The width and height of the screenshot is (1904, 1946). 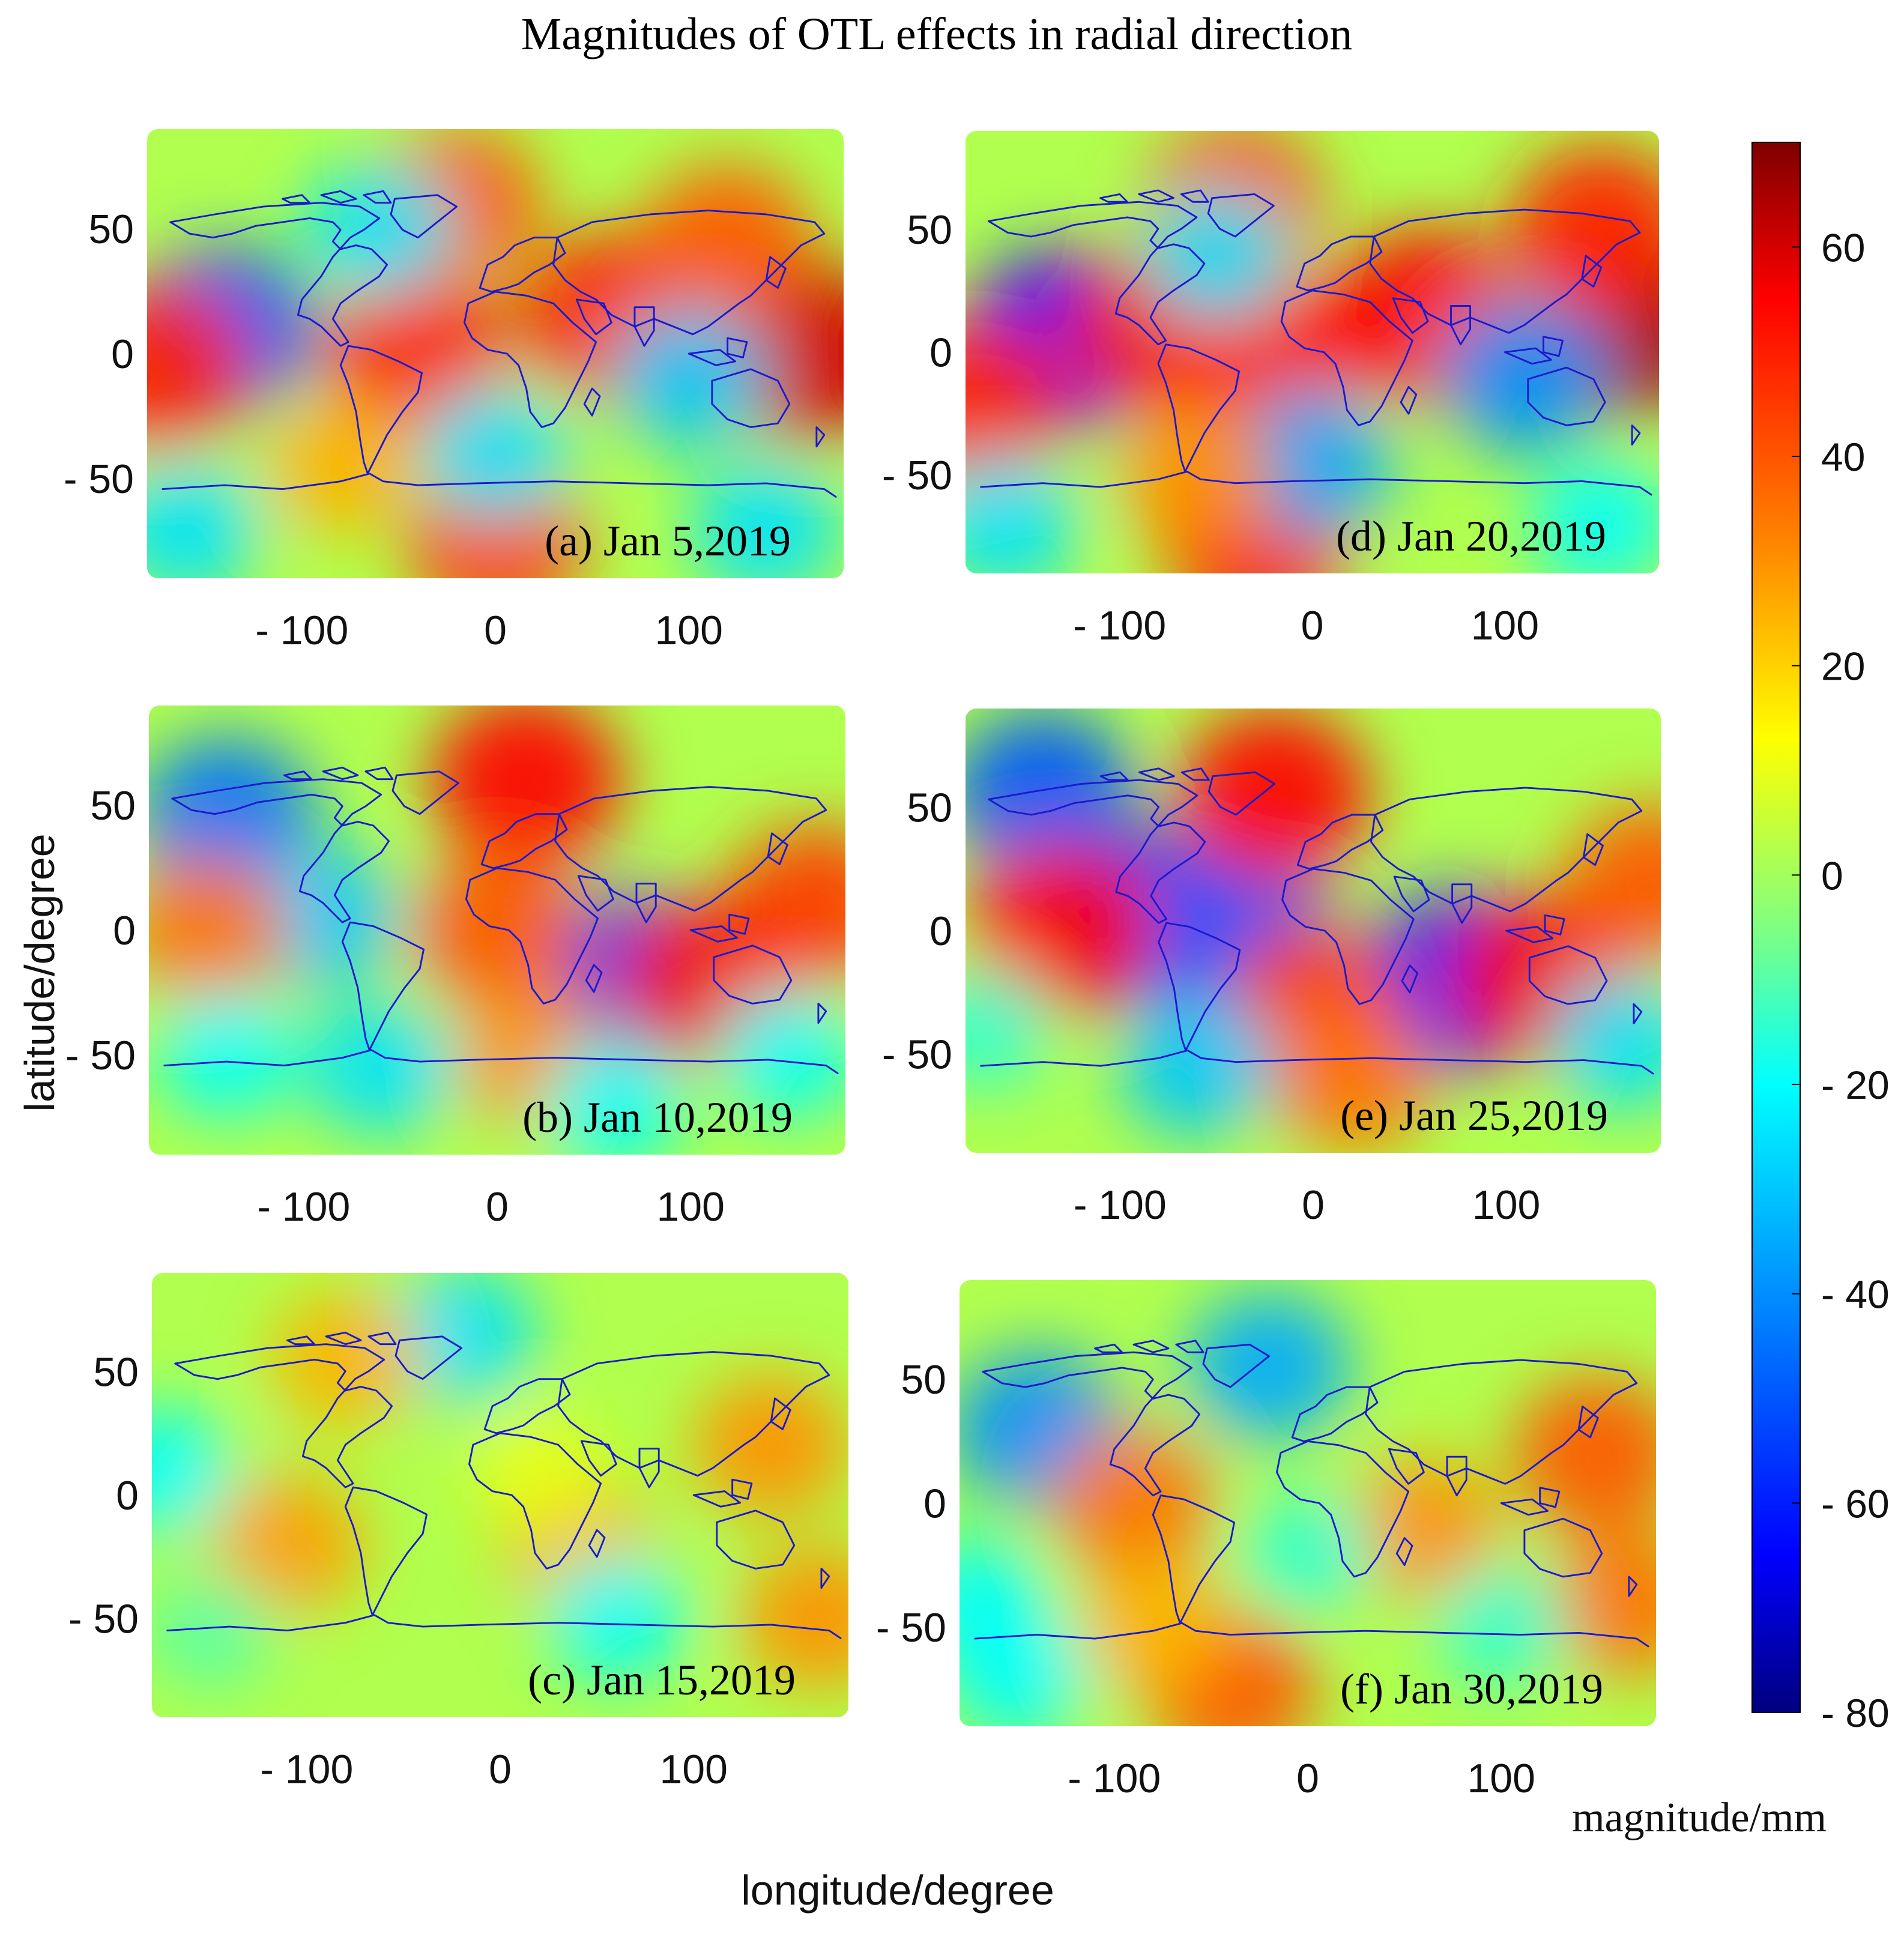 I want to click on colorbar-tick-label: 20, so click(x=1843, y=666).